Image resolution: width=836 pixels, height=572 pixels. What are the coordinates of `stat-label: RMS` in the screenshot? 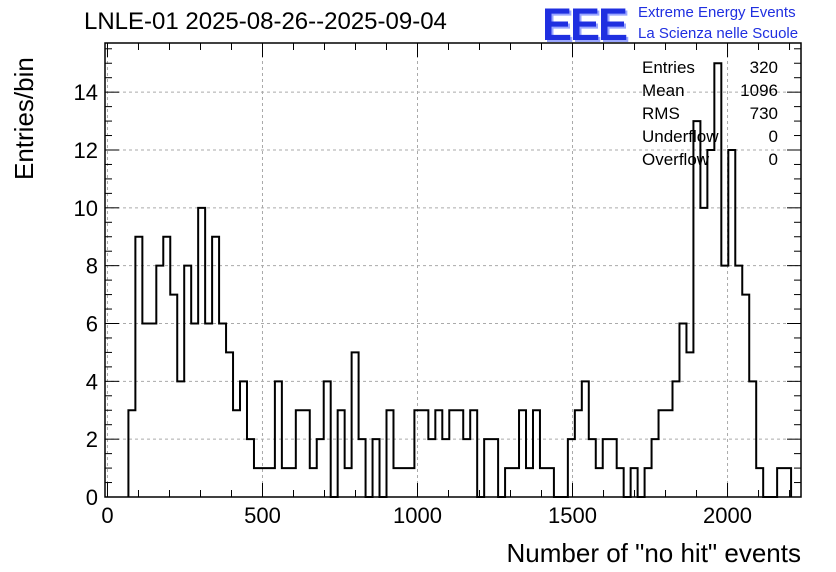 It's located at (661, 113).